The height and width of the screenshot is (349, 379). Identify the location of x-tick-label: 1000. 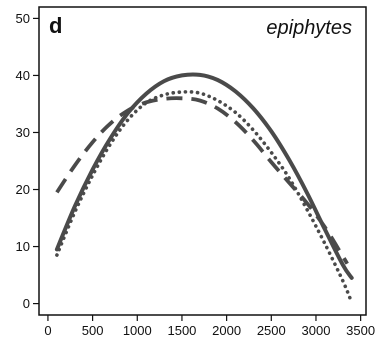
(137, 330).